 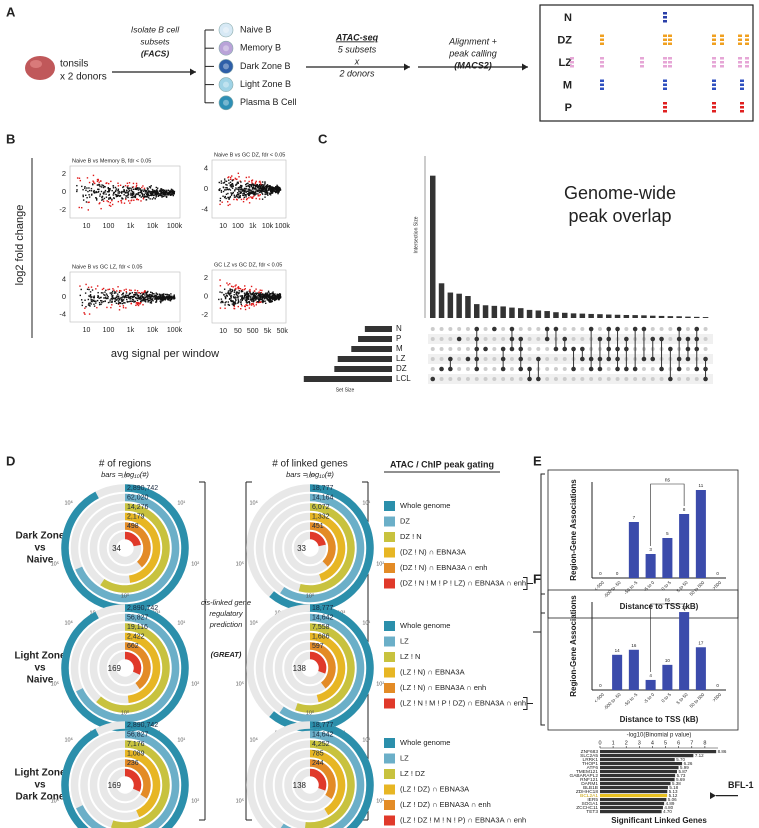 What do you see at coordinates (69, 623) in the screenshot?
I see `scale-label: 10⁶` at bounding box center [69, 623].